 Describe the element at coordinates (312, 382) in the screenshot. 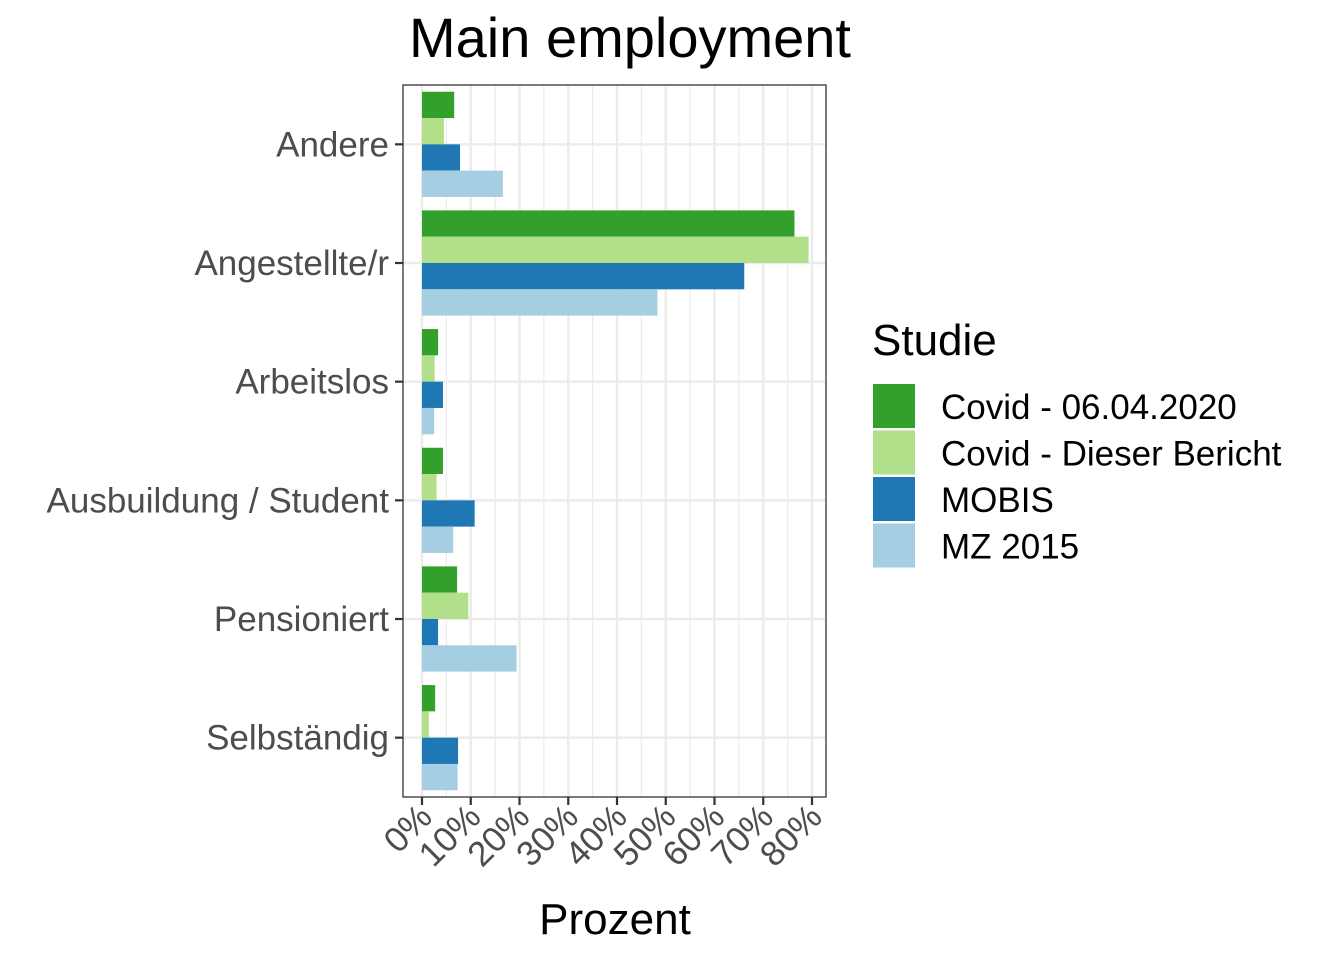

I see `y-tick-label: Arbeitslos` at that location.